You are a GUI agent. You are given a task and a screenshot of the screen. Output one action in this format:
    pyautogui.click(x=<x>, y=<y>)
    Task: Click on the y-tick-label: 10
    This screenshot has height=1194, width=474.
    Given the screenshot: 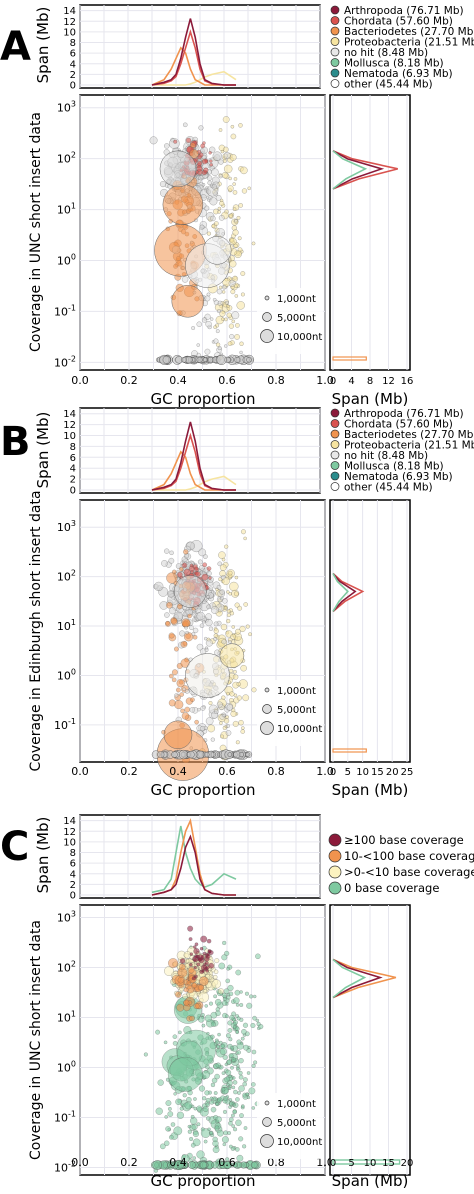 What is the action you would take?
    pyautogui.click(x=69, y=32)
    